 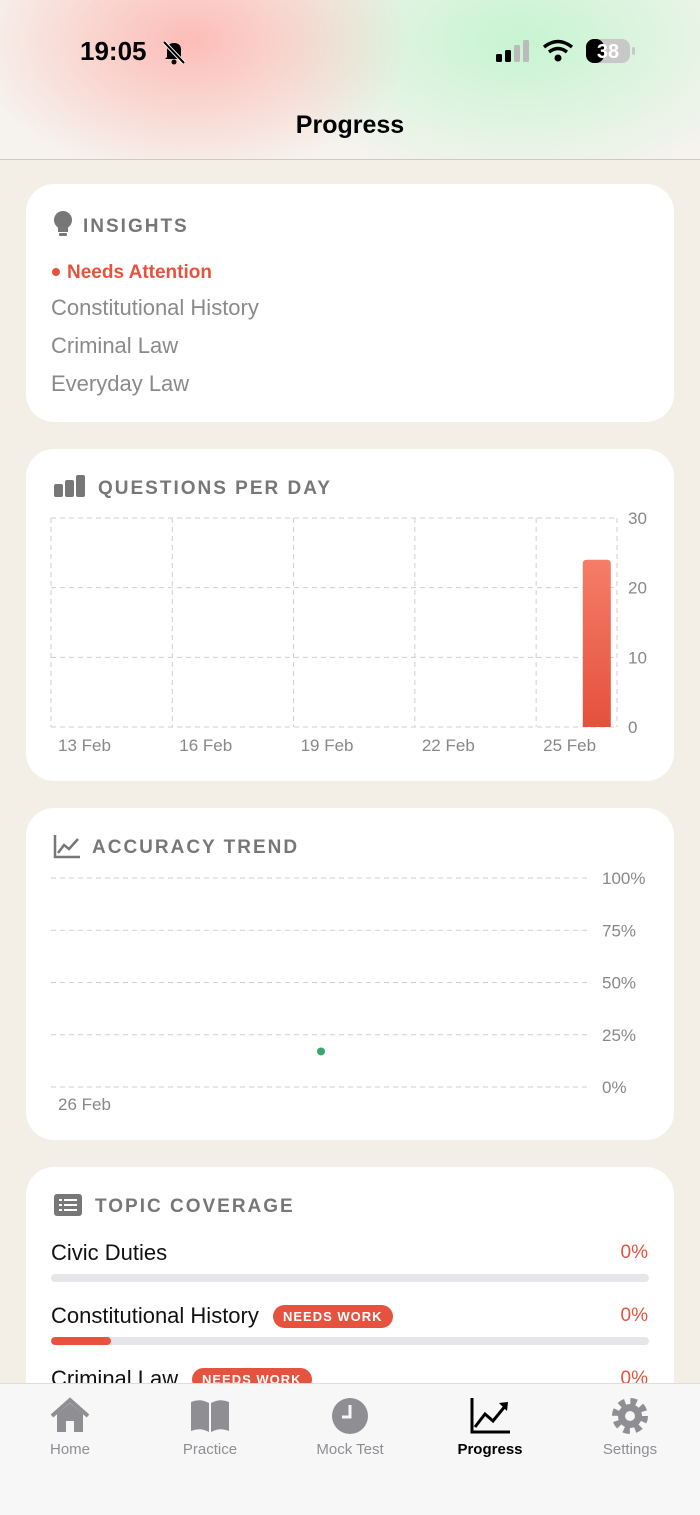 I want to click on y-tick-label: 30, so click(x=637, y=518).